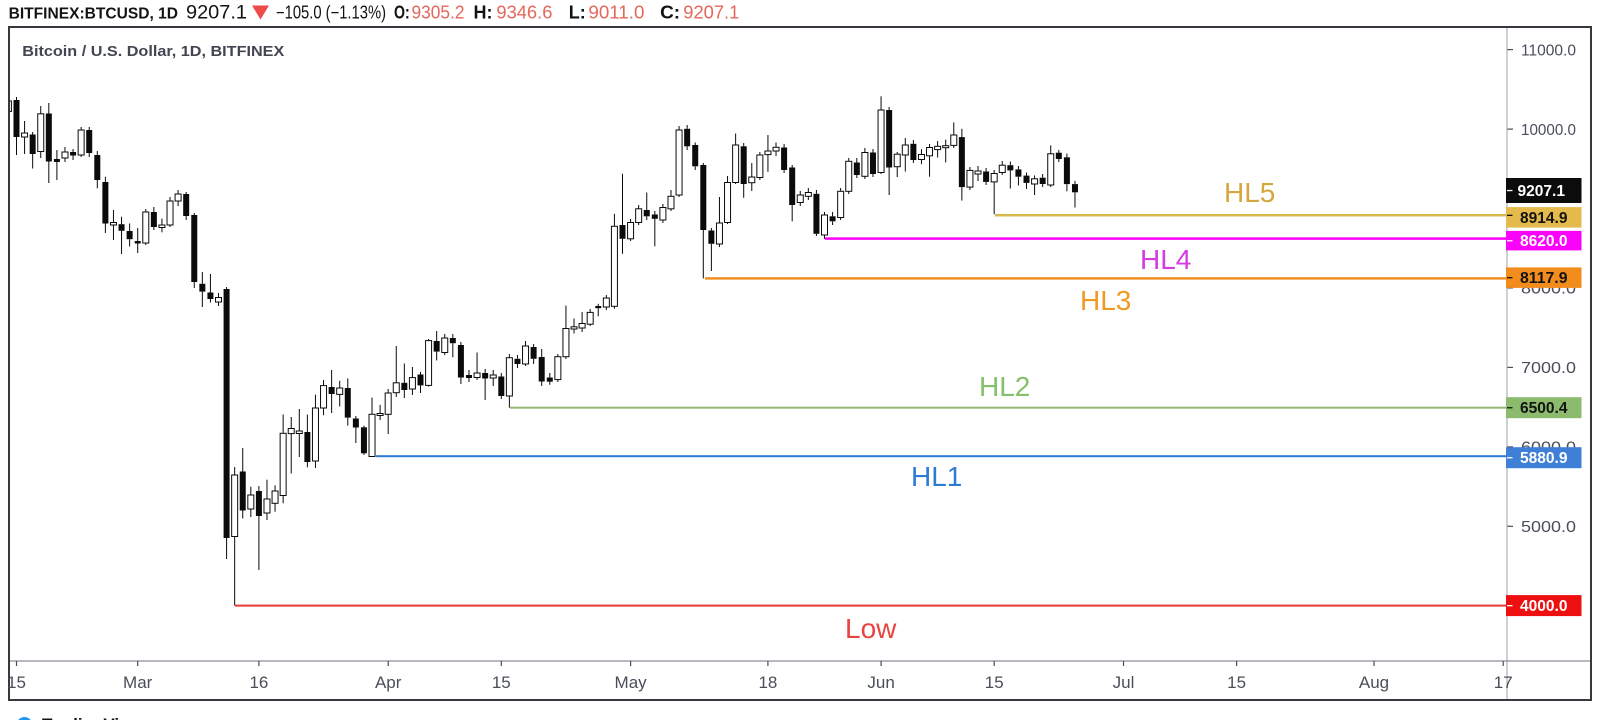 The image size is (1600, 720). I want to click on svg-text: 8620.0, so click(1544, 241).